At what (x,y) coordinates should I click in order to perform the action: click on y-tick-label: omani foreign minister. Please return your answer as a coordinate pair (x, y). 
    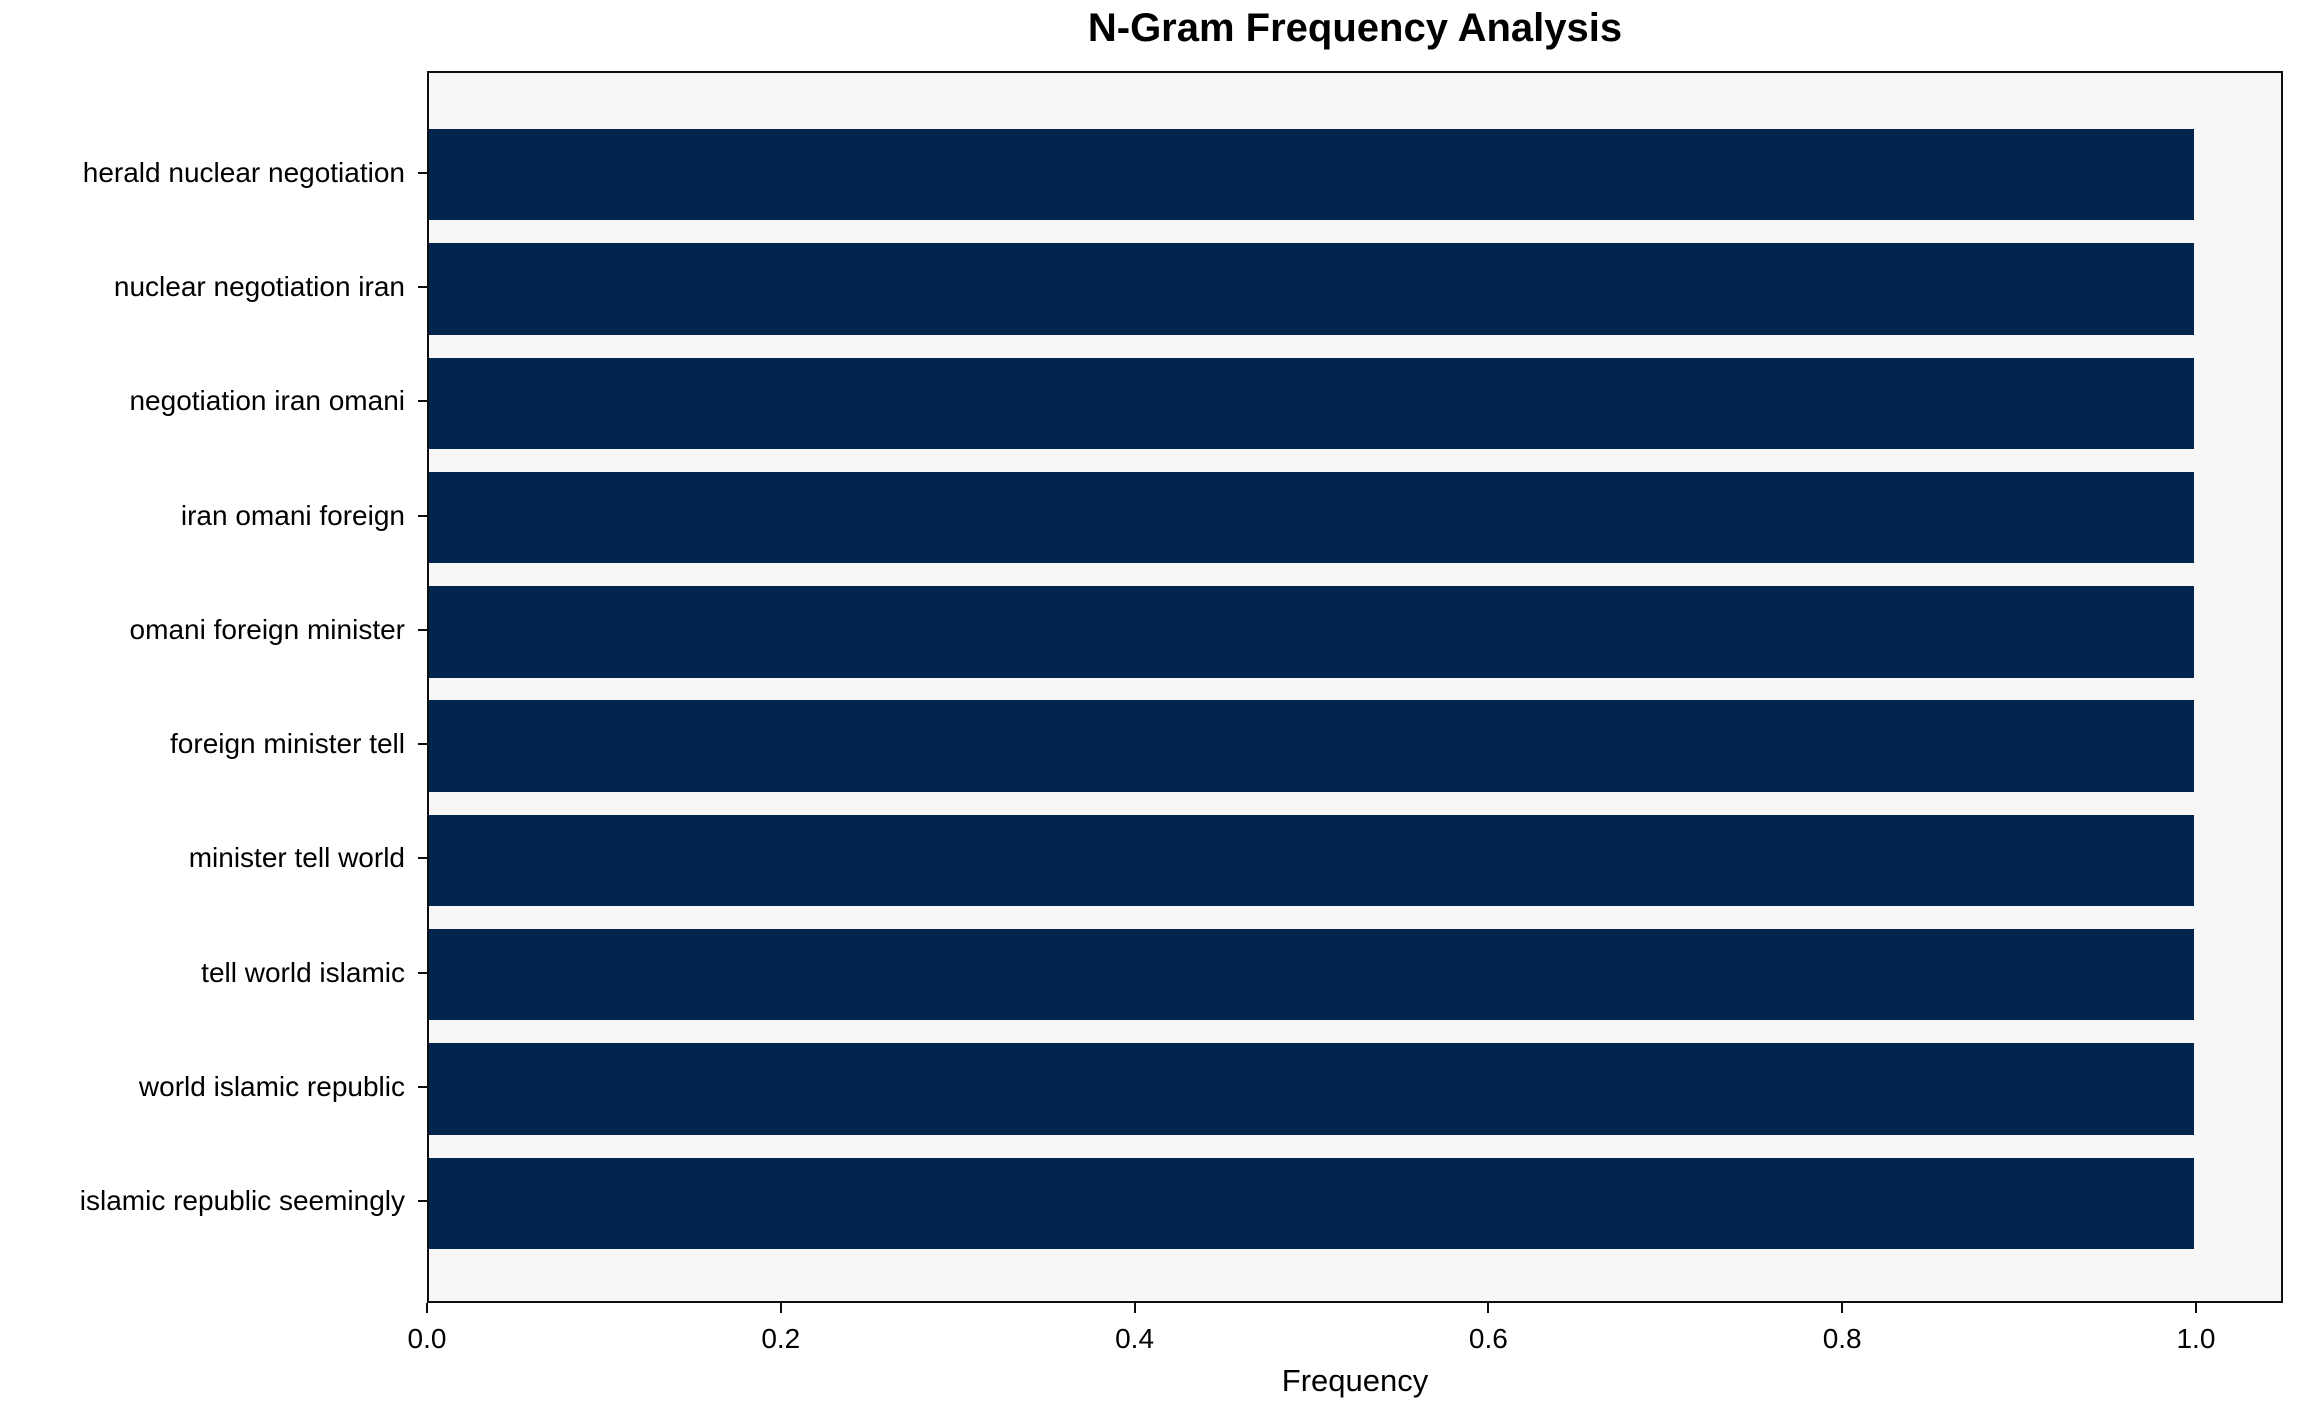
    Looking at the image, I should click on (267, 629).